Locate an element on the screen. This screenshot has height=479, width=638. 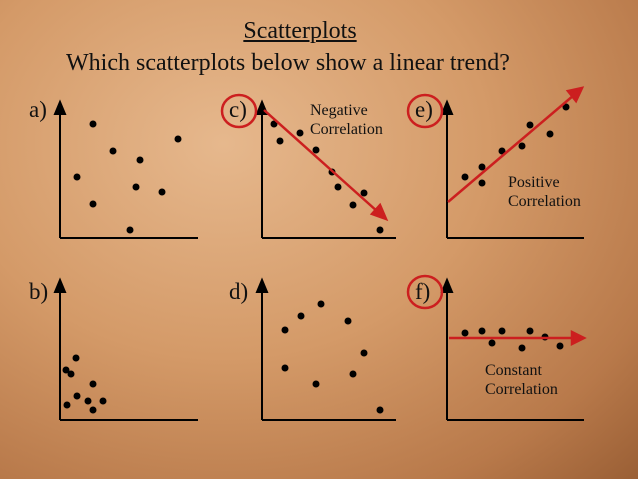
panel-e-axes is located at coordinates (512, 169).